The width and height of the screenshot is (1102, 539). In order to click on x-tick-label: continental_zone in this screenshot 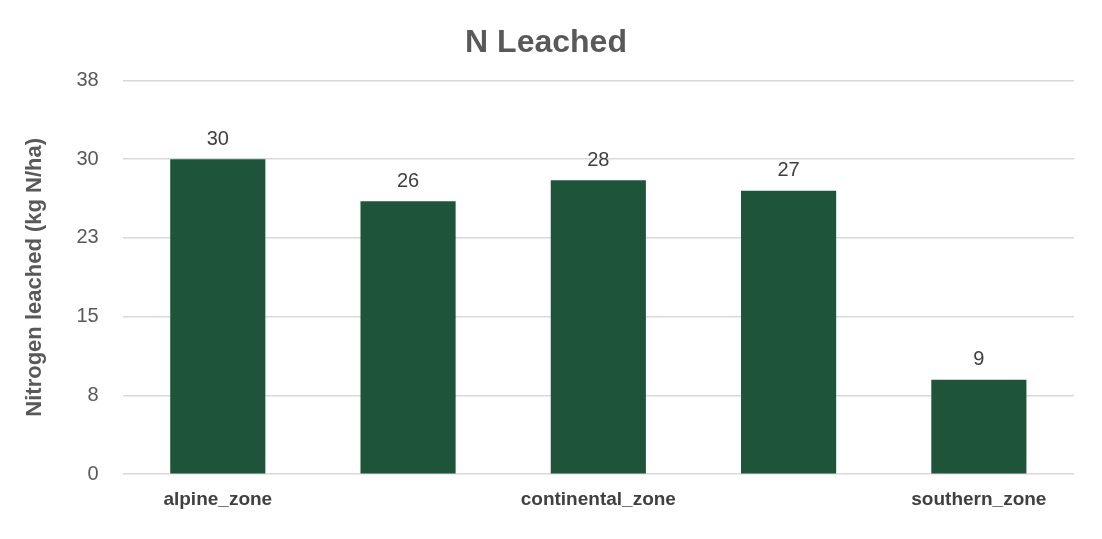, I will do `click(598, 498)`.